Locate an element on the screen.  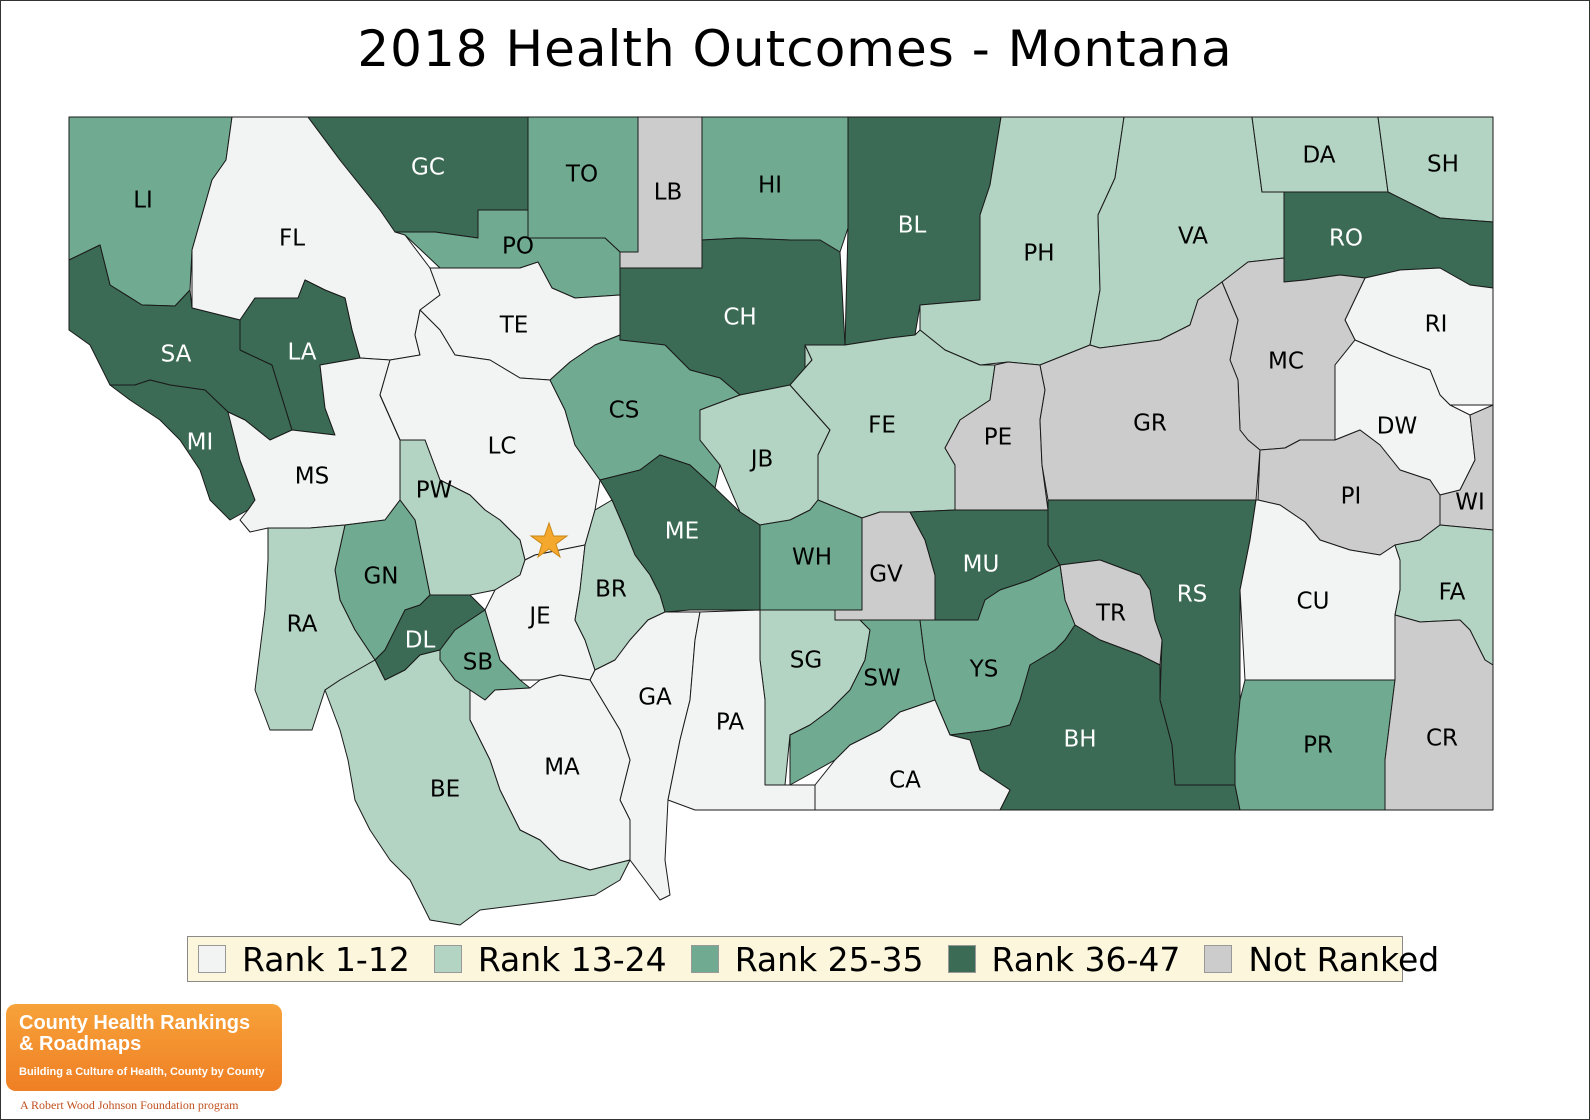
county-label-ra: RA is located at coordinates (302, 625).